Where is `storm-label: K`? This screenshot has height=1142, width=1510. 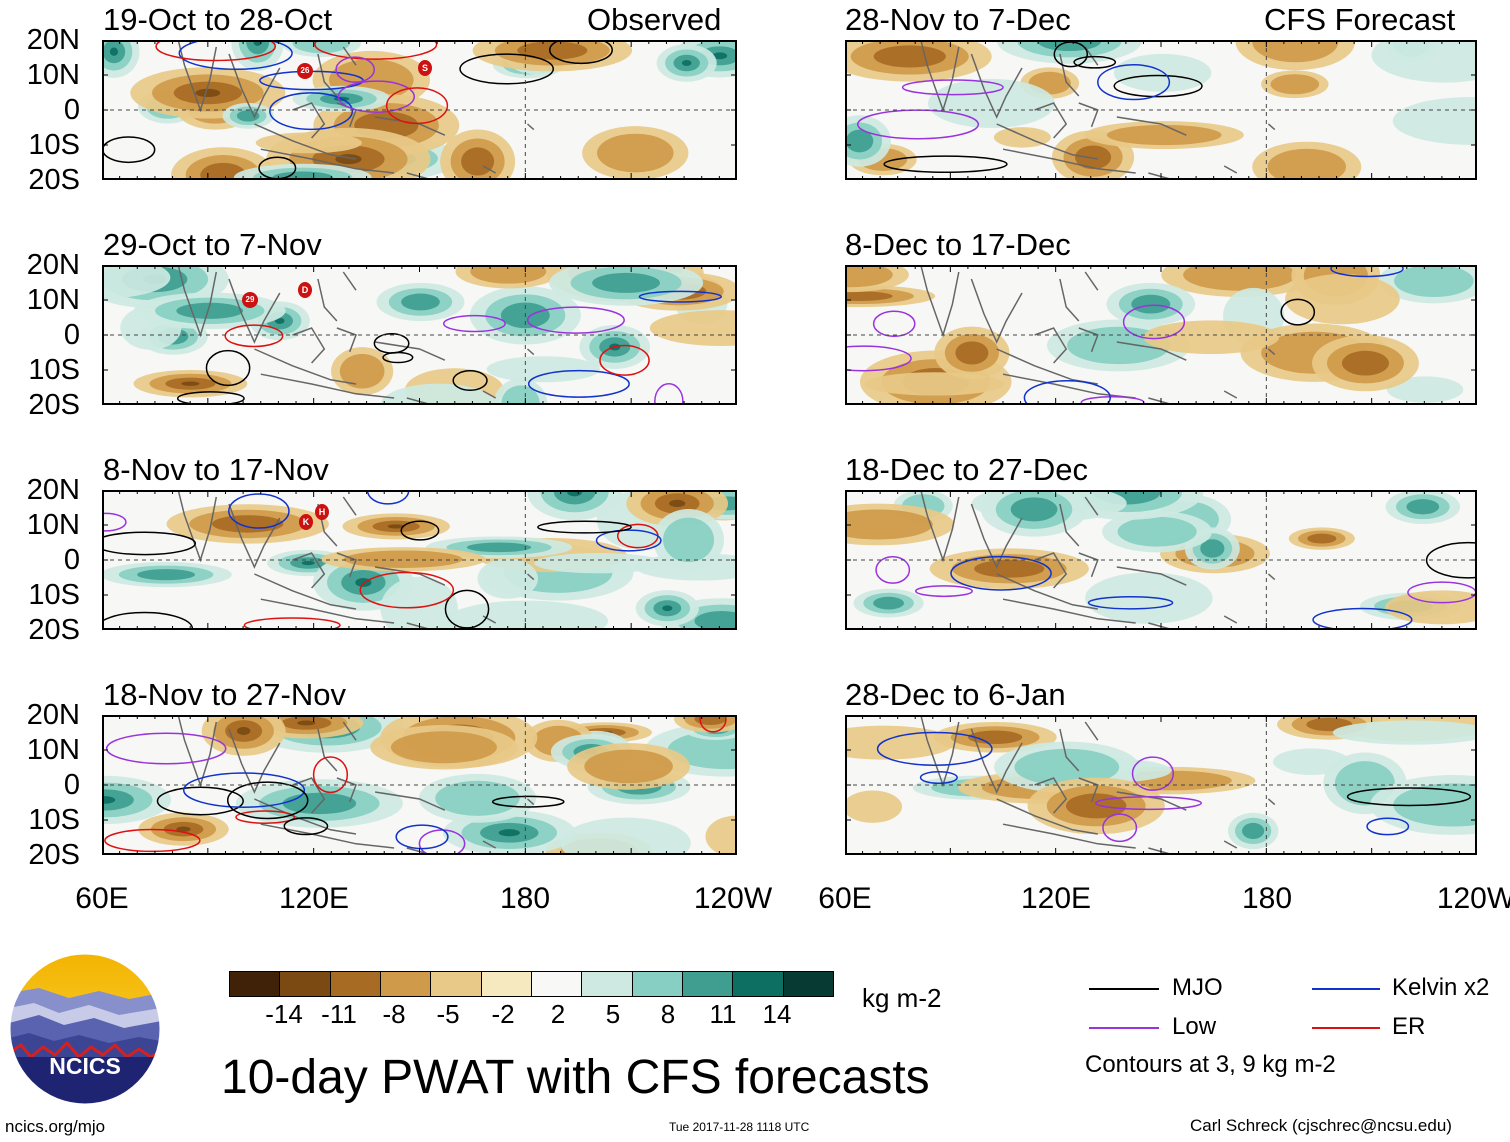
storm-label: K is located at coordinates (306, 522).